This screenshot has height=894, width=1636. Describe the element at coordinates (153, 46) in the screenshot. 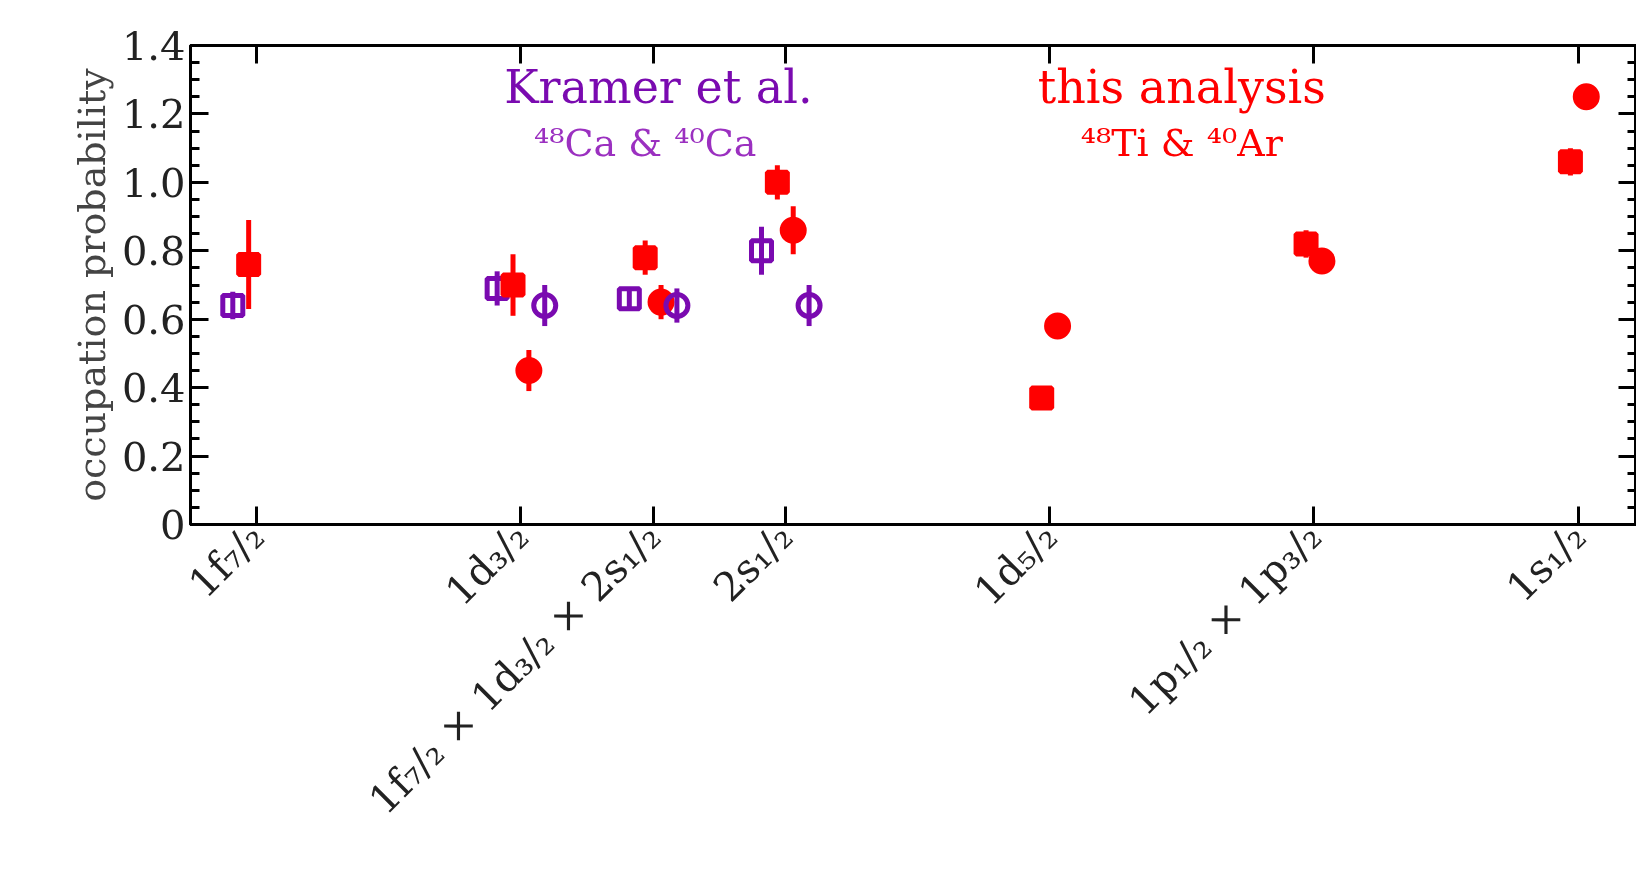

I see `y-tick-label: 1.4` at that location.